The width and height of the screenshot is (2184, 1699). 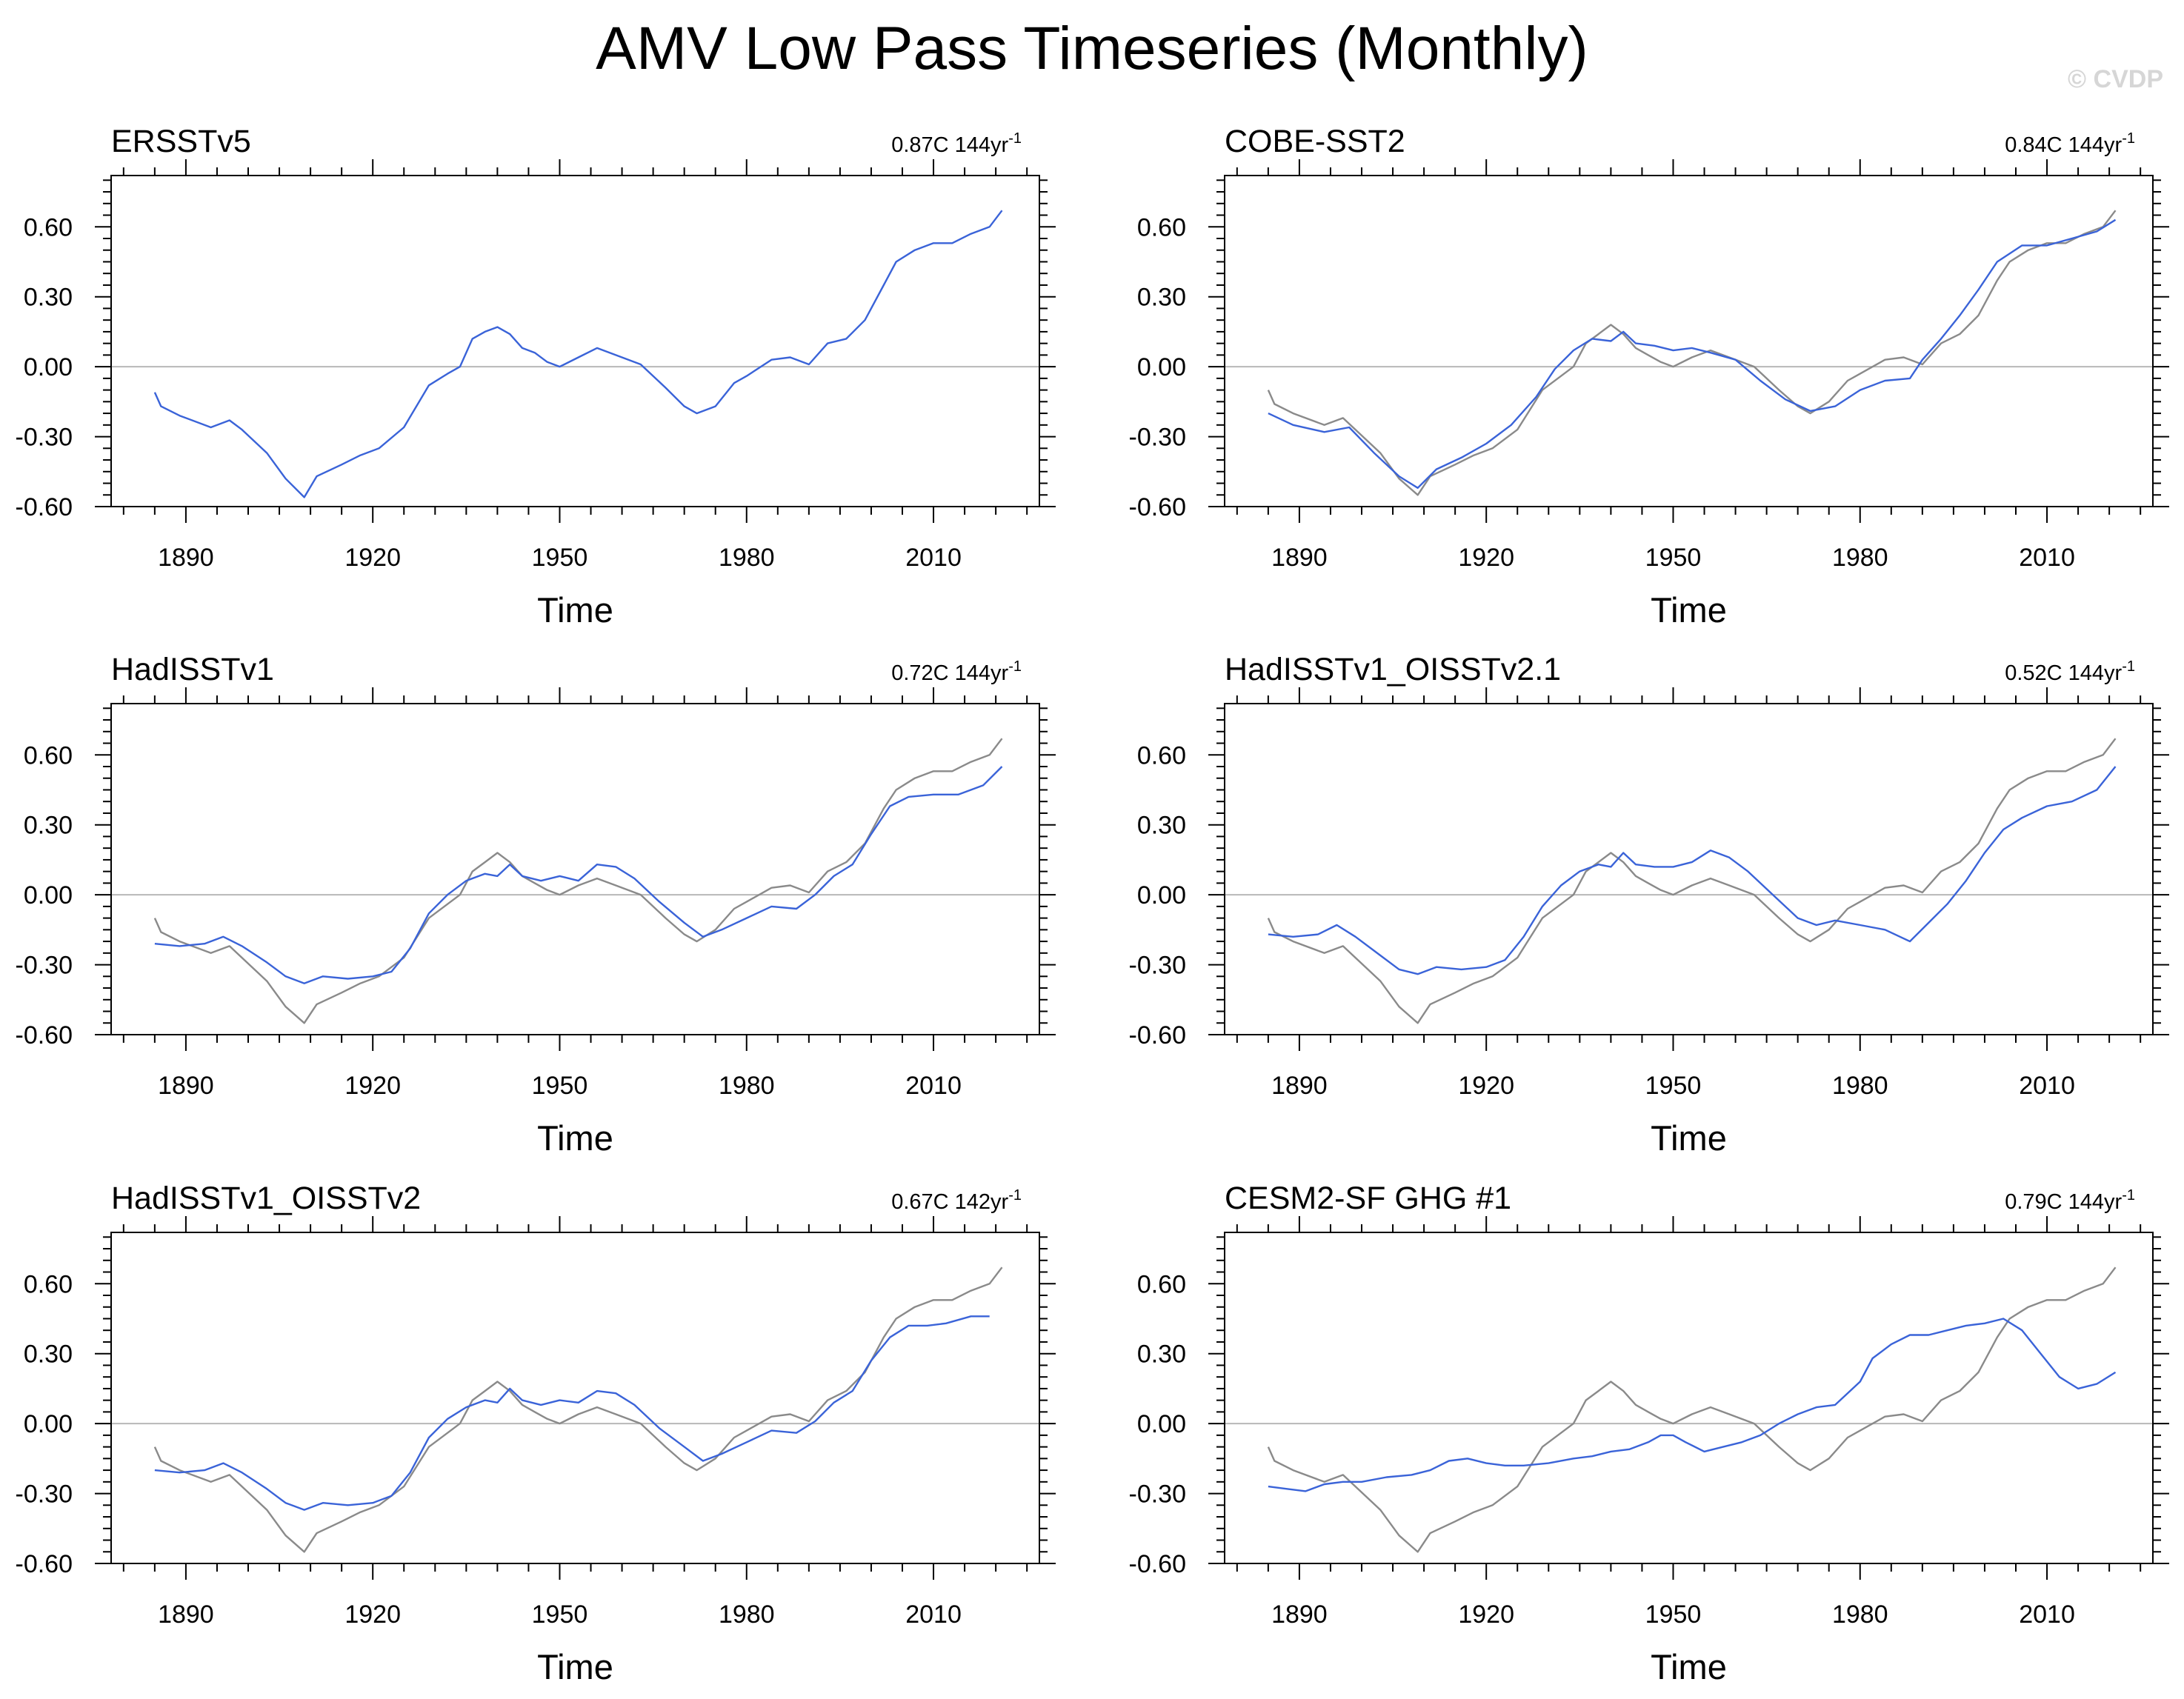 What do you see at coordinates (266, 1198) in the screenshot?
I see `panel-title: HadISSTv1_OISSTv2` at bounding box center [266, 1198].